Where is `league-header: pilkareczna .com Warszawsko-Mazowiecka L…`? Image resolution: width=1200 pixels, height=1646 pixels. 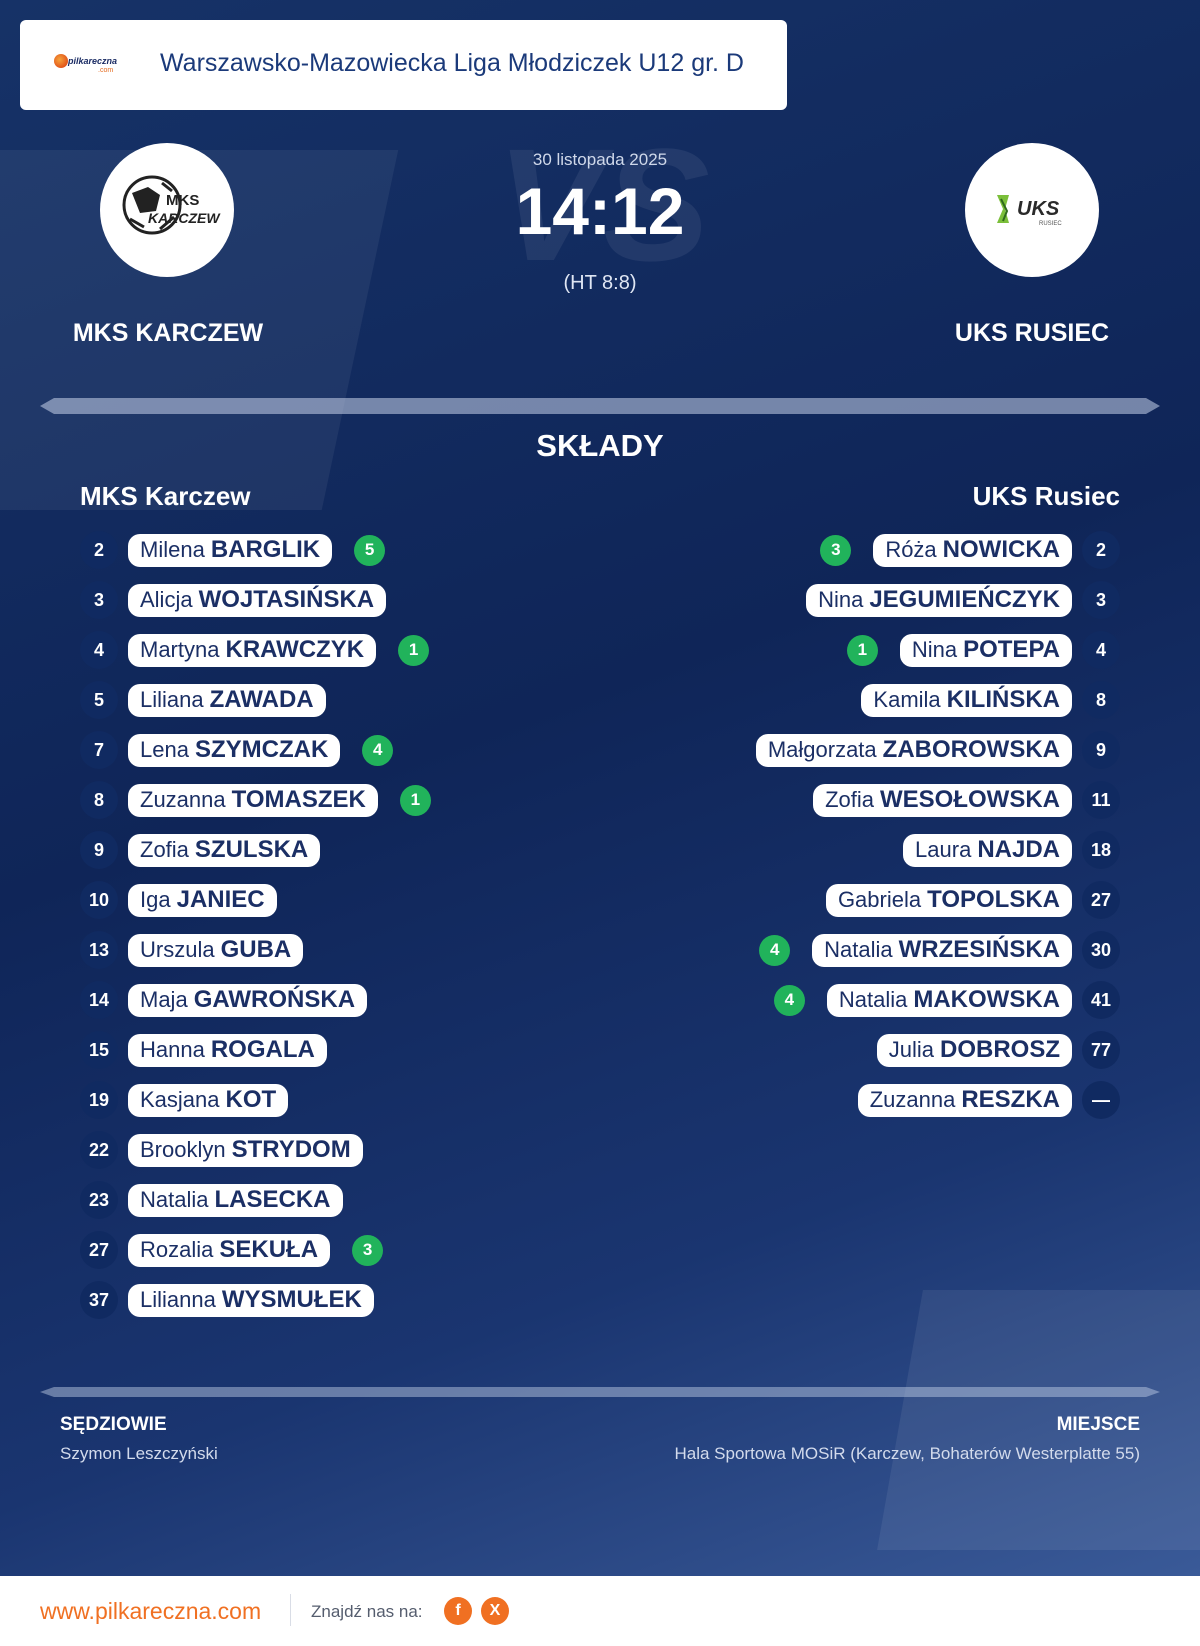 league-header: pilkareczna .com Warszawsko-Mazowiecka L… is located at coordinates (403, 65).